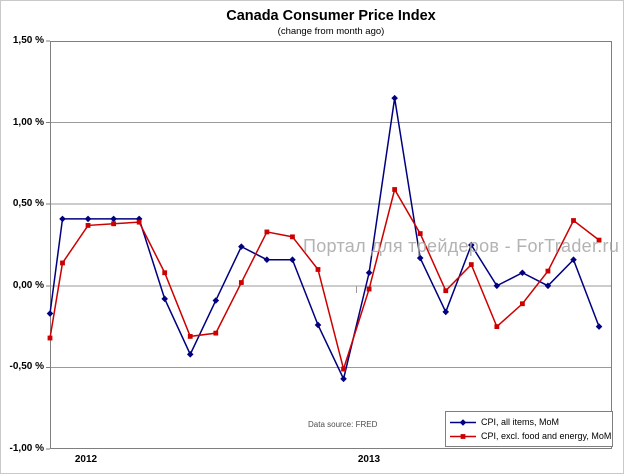  I want to click on legend-item-all-items: CPI, all items, MoM, so click(529, 422).